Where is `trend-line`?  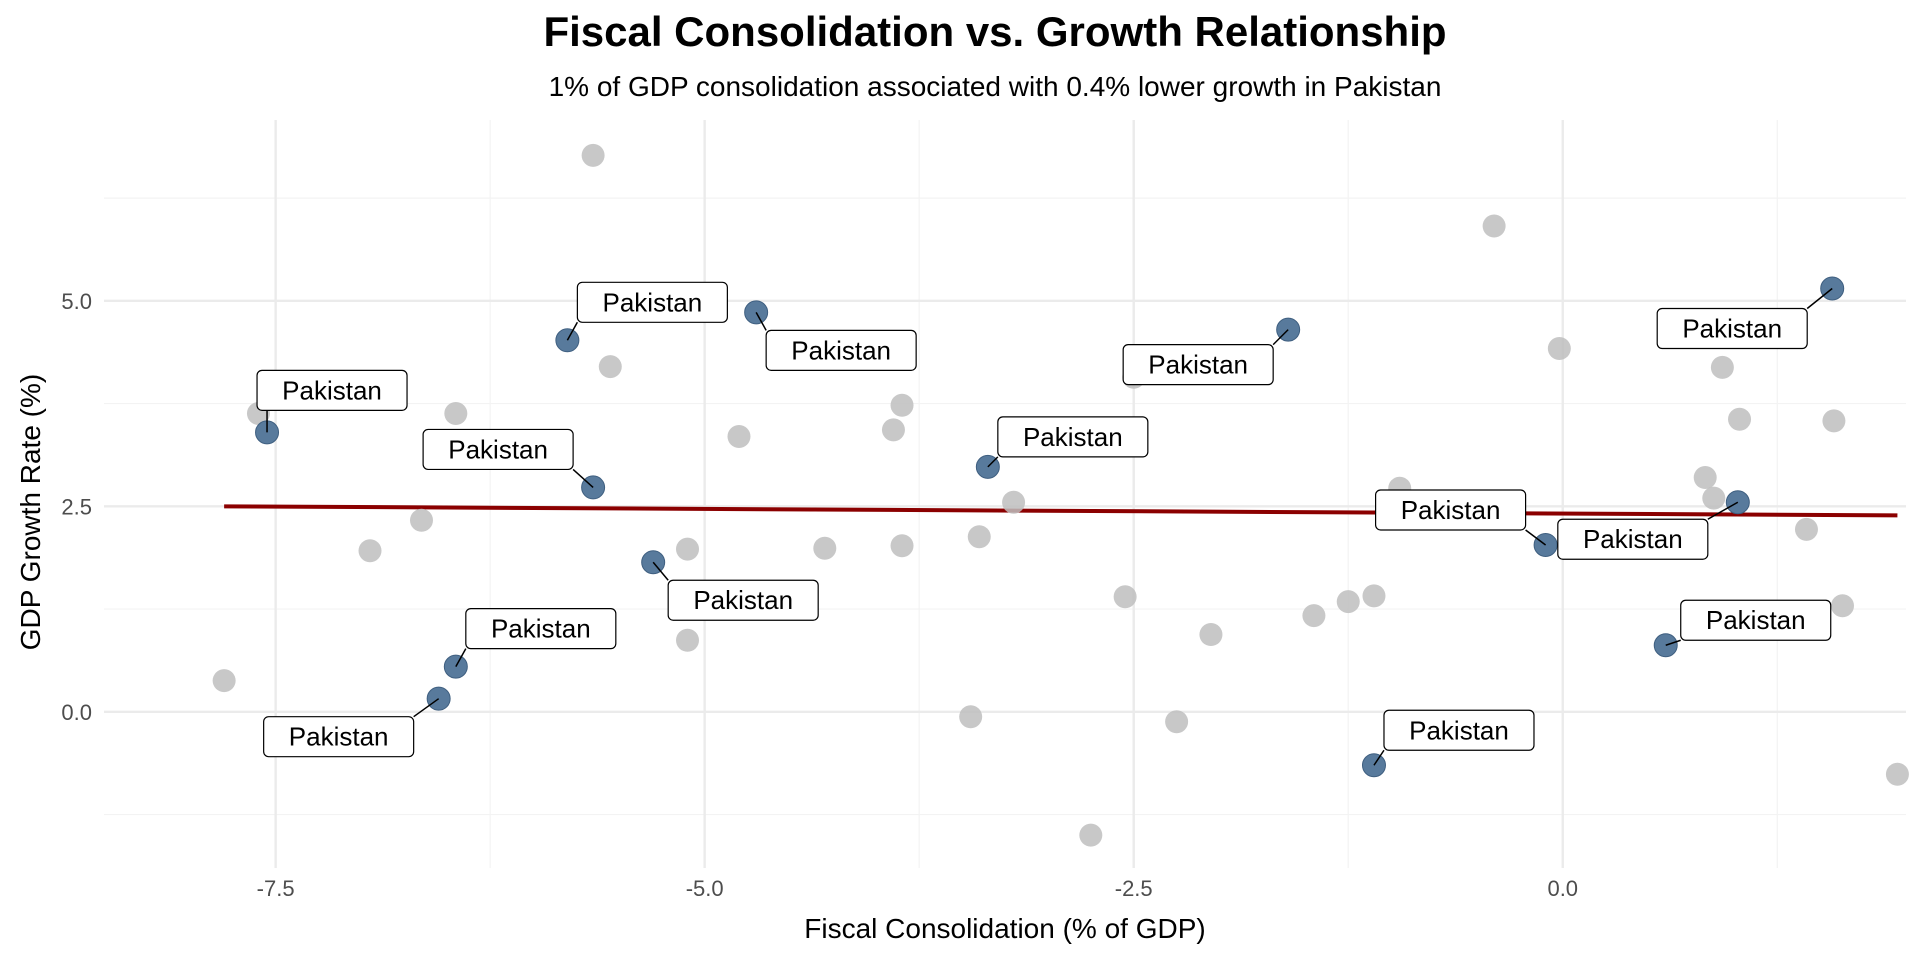
trend-line is located at coordinates (1061, 511).